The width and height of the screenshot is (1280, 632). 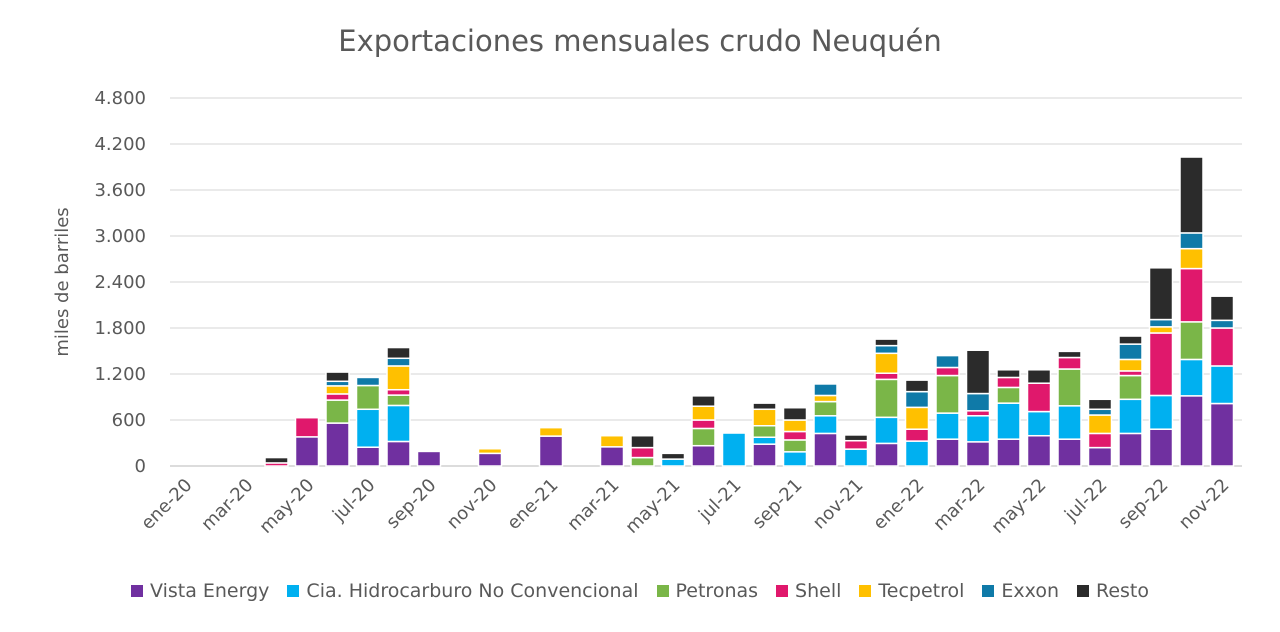 I want to click on y-tick-label: 0, so click(x=140, y=466).